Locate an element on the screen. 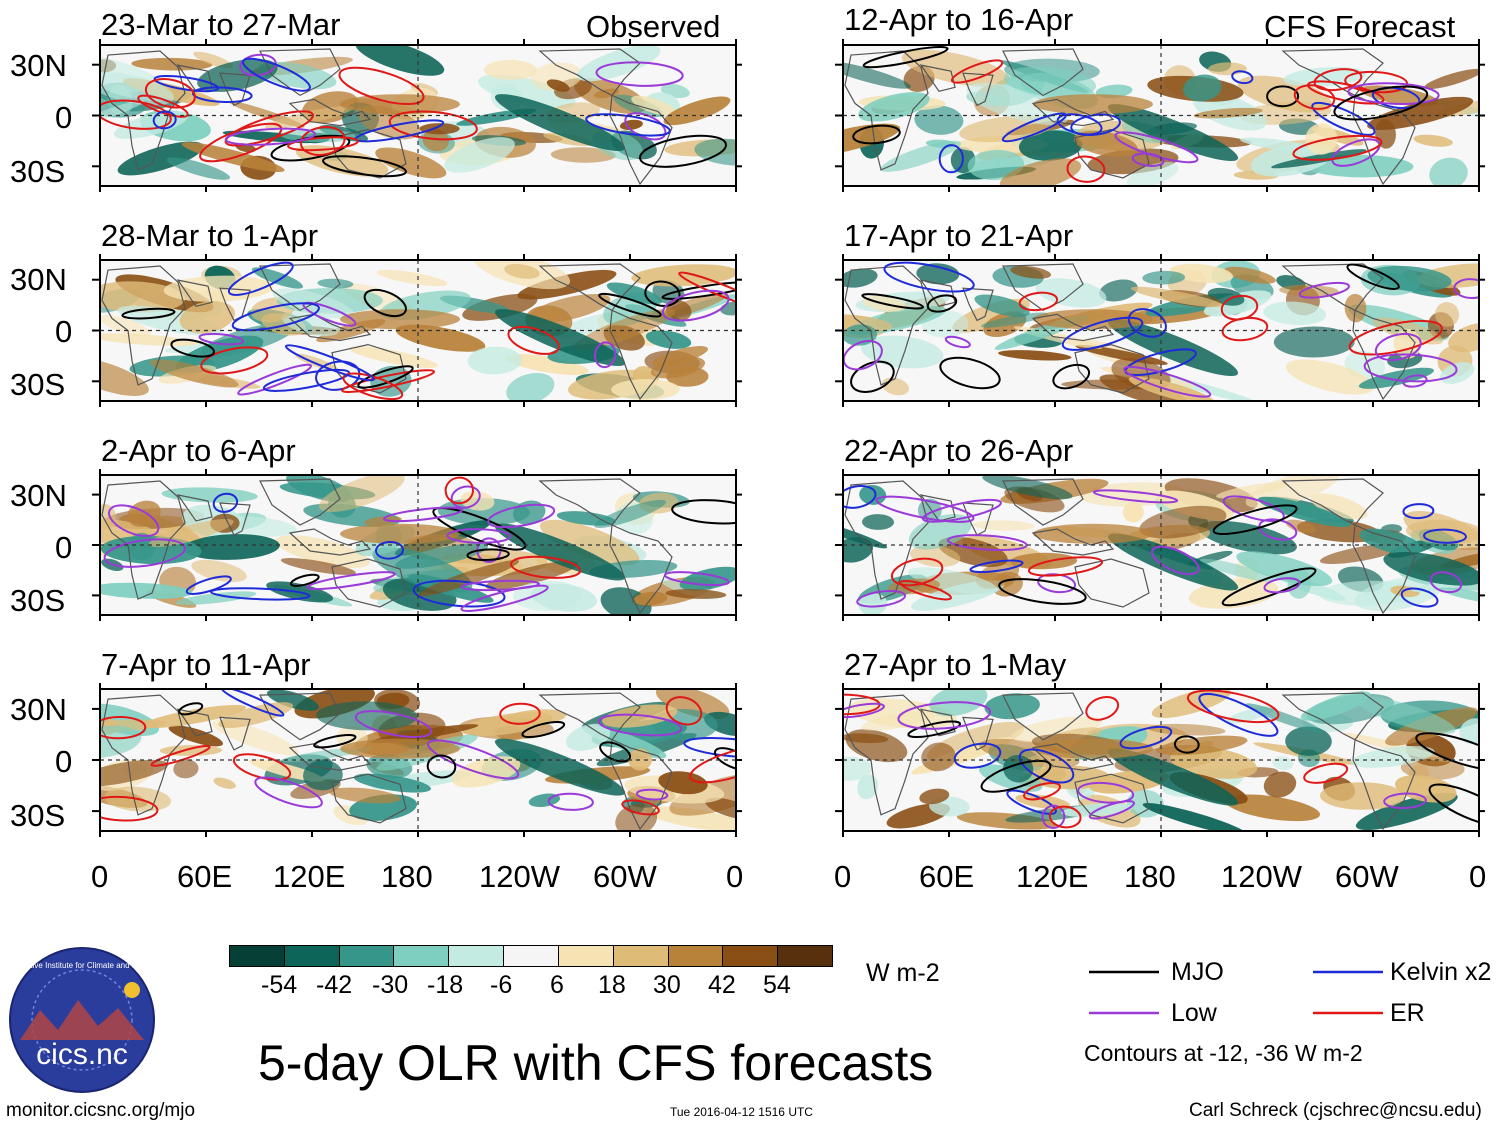 Image resolution: width=1510 pixels, height=1127 pixels. observed-label: Observed is located at coordinates (653, 26).